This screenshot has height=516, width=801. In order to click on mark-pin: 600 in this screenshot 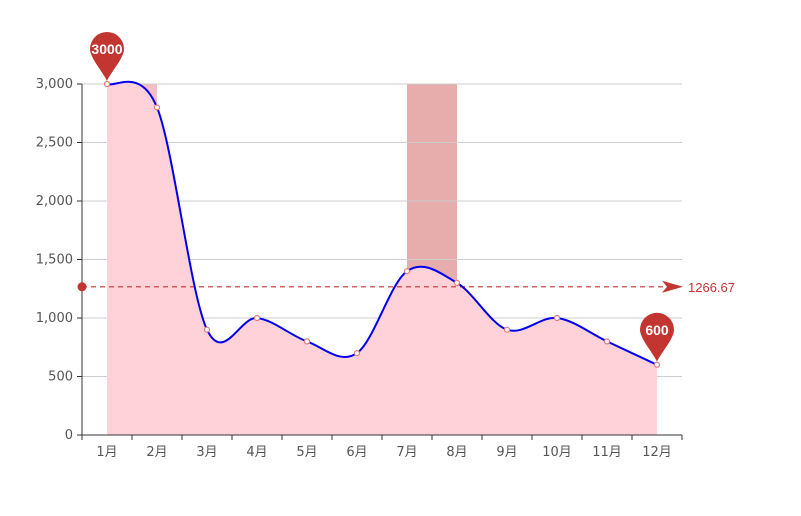, I will do `click(657, 337)`.